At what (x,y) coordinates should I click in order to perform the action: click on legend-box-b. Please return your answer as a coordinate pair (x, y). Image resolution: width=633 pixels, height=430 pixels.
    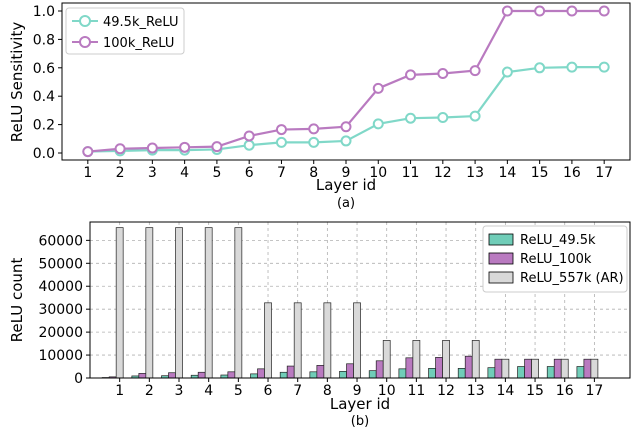
    Looking at the image, I should click on (555, 259).